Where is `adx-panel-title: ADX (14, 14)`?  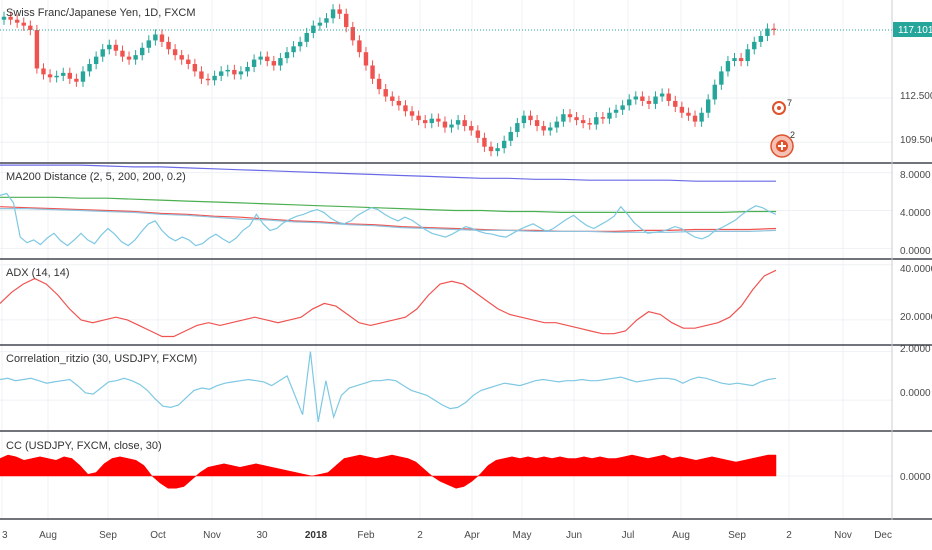
adx-panel-title: ADX (14, 14) is located at coordinates (38, 273).